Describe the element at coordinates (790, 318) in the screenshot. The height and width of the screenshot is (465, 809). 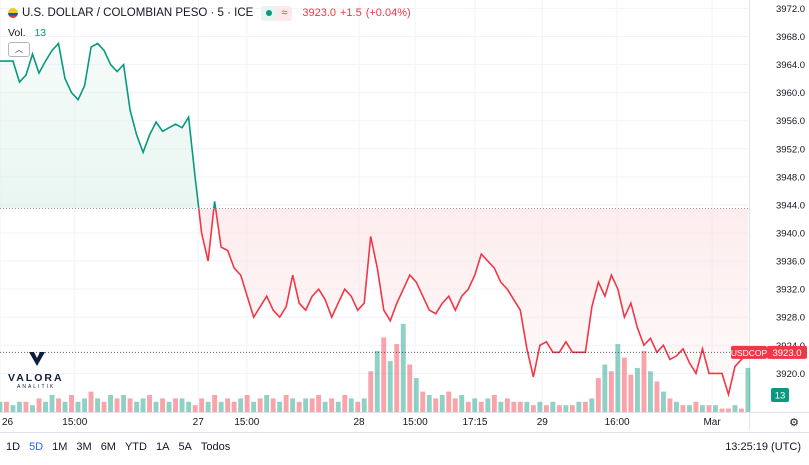
I see `y-tick-label: 3928.0` at that location.